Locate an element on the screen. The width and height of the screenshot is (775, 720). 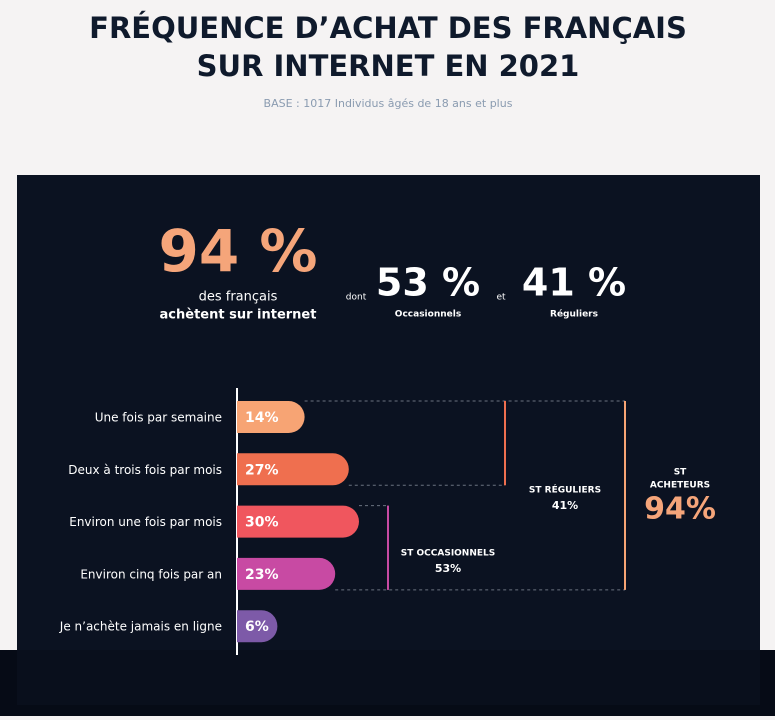
group-total: 41% is located at coordinates (565, 505).